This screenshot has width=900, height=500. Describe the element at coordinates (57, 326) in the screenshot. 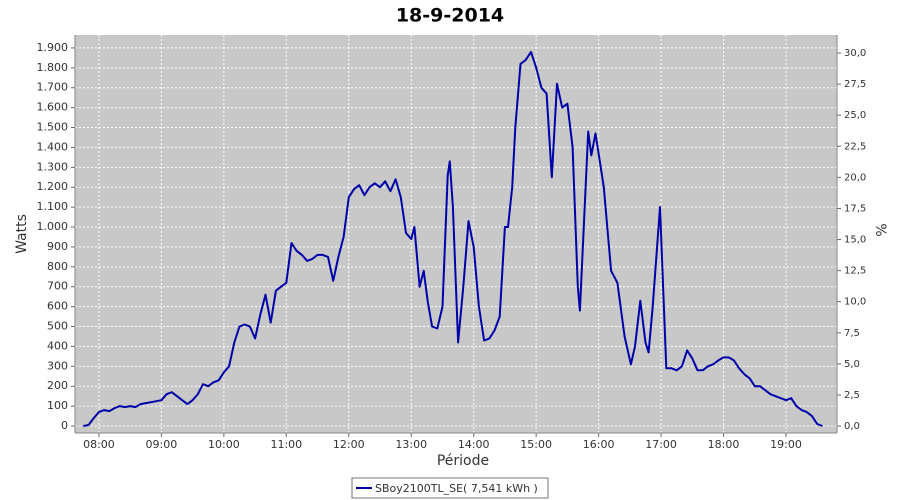

I see `y-tick-label: 500` at that location.